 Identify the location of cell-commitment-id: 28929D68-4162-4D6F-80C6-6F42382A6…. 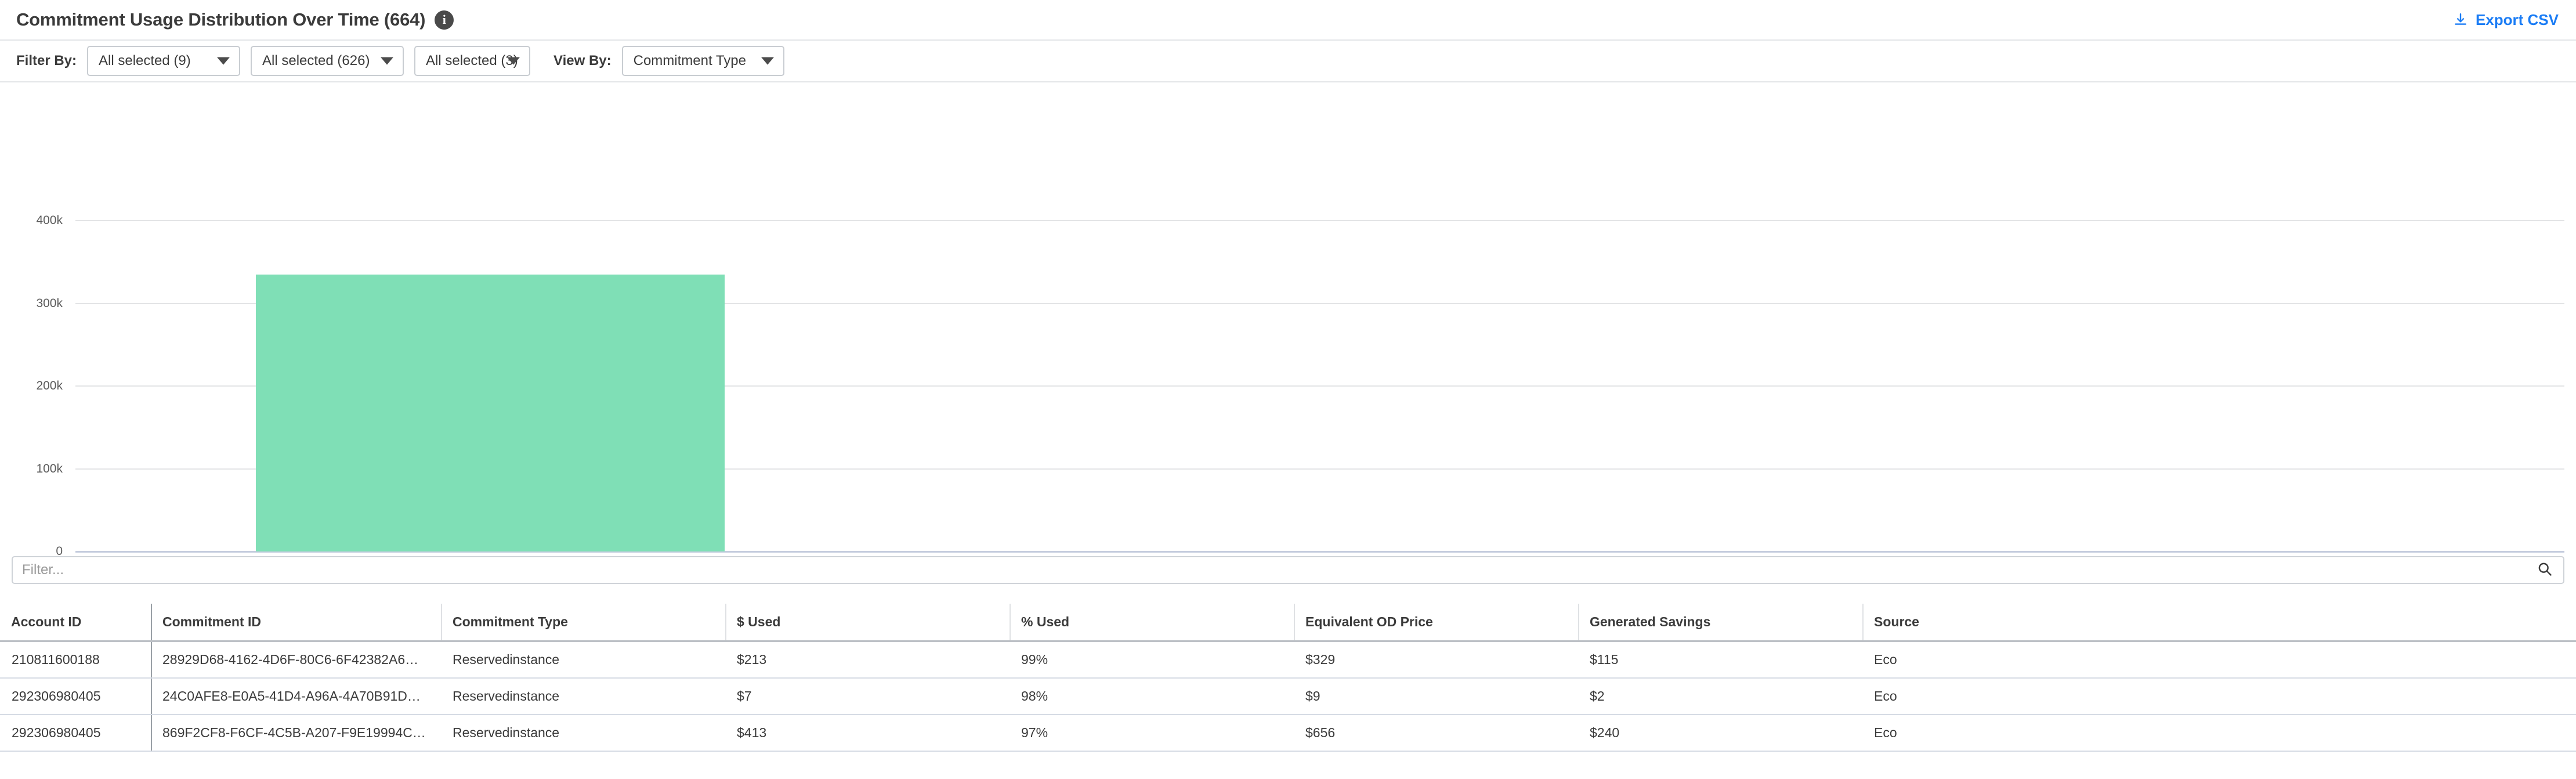
(296, 660).